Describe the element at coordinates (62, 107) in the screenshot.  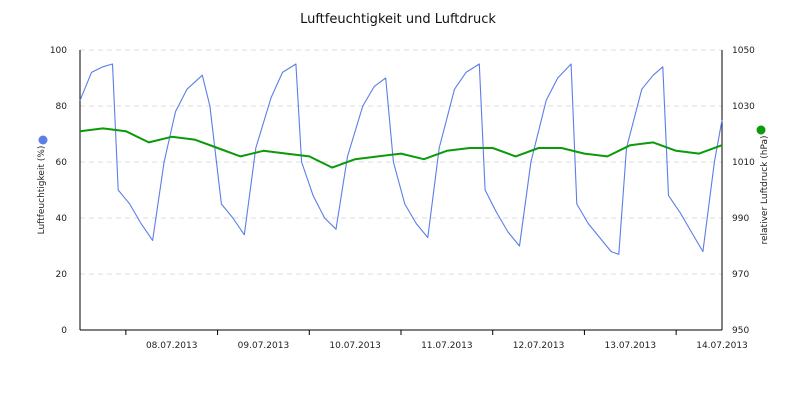
I see `left-tick-label: 80` at that location.